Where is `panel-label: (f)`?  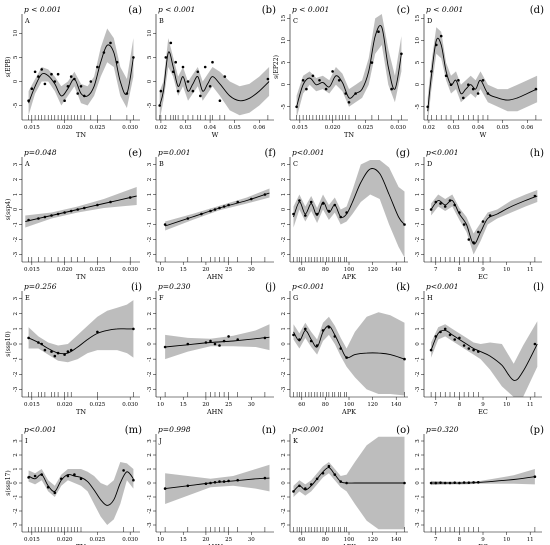
panel-label: (f) is located at coordinates (270, 153).